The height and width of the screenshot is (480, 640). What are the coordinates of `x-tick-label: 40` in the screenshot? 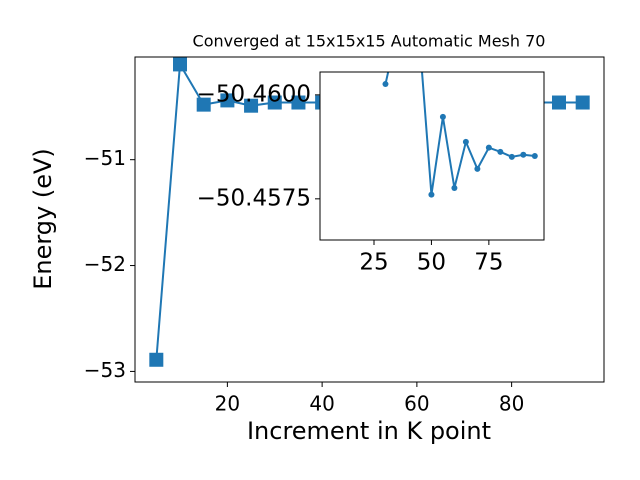 It's located at (321, 404).